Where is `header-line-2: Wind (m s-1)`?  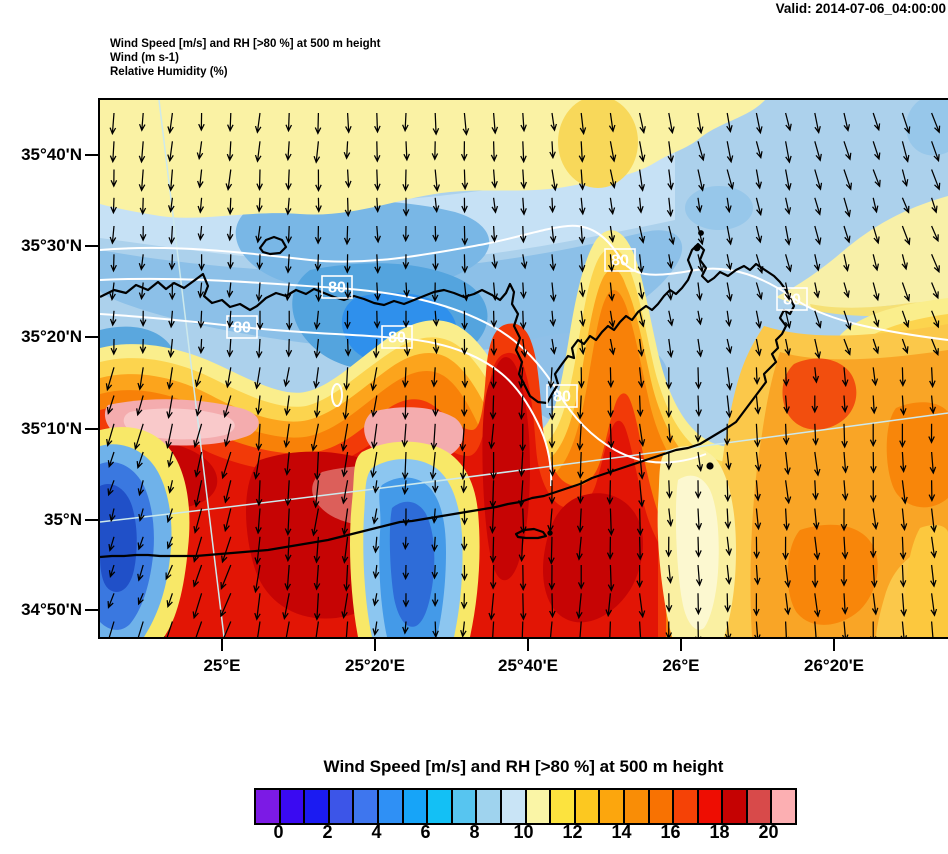 header-line-2: Wind (m s-1) is located at coordinates (144, 58).